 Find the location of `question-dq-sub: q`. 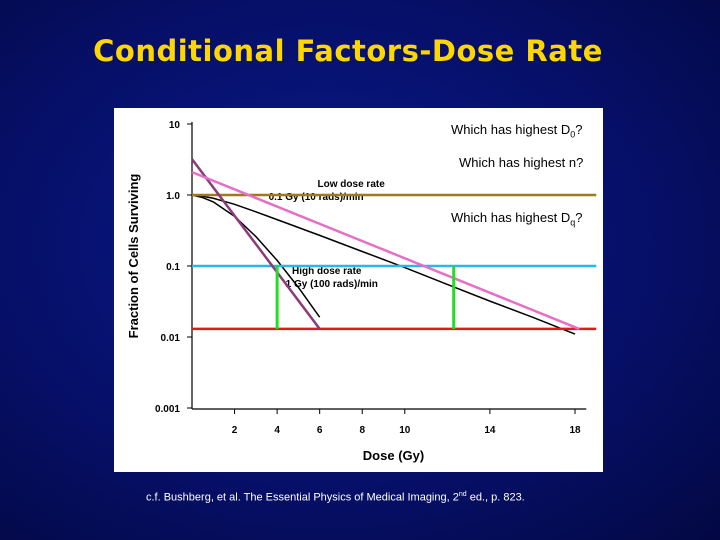

question-dq-sub: q is located at coordinates (573, 222).